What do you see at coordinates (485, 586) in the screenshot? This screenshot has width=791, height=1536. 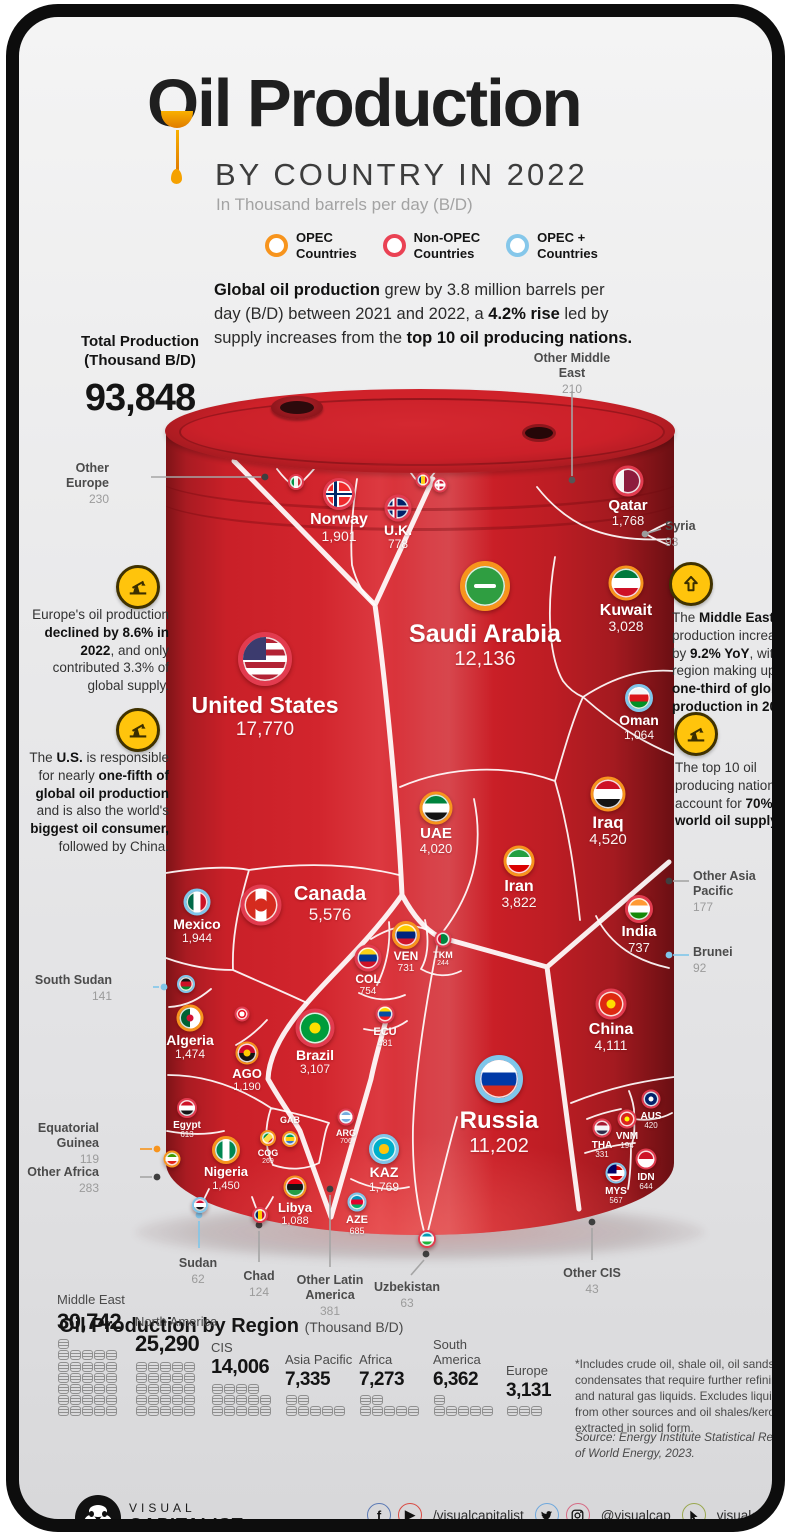 I see `flag-saudi-icon` at bounding box center [485, 586].